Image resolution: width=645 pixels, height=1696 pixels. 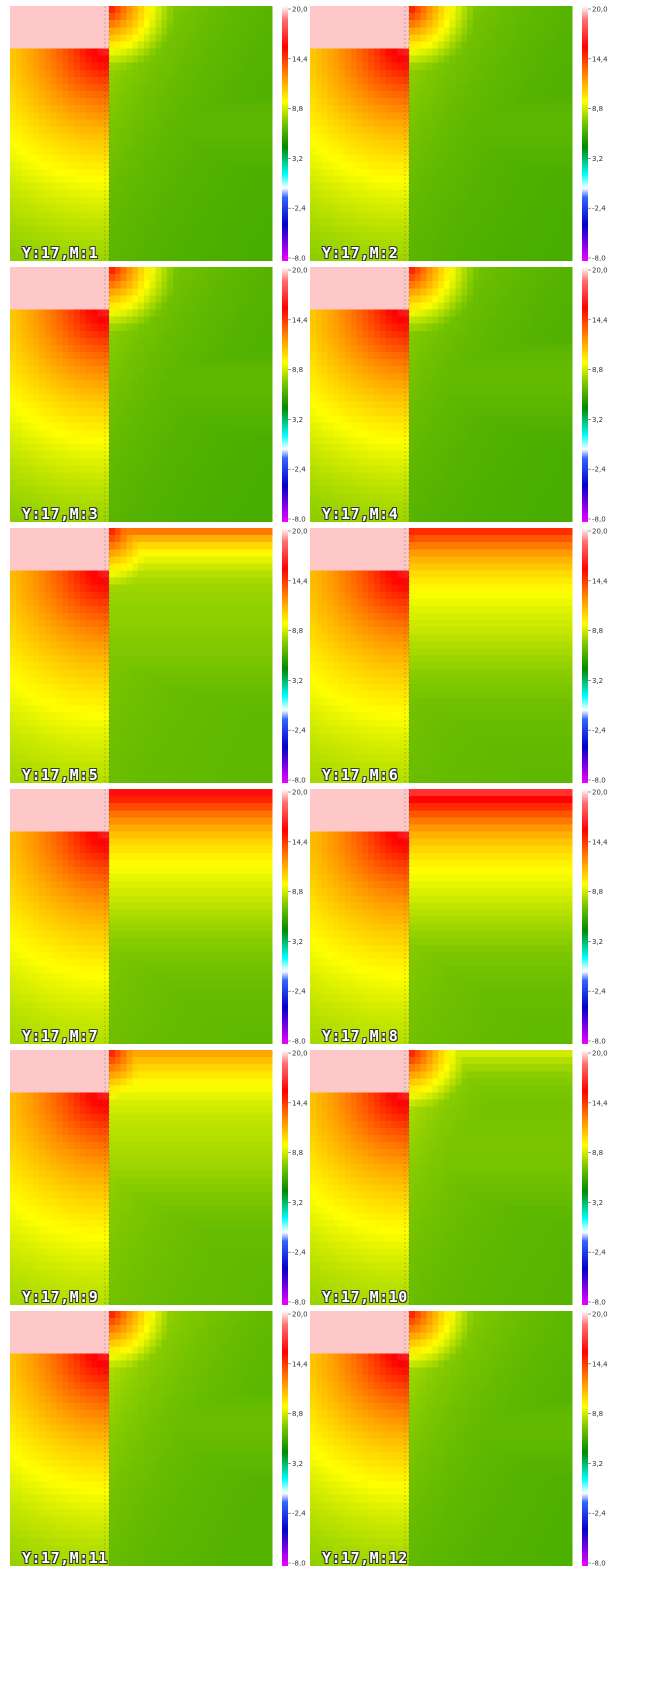 What do you see at coordinates (285, 133) in the screenshot?
I see `colorbar` at bounding box center [285, 133].